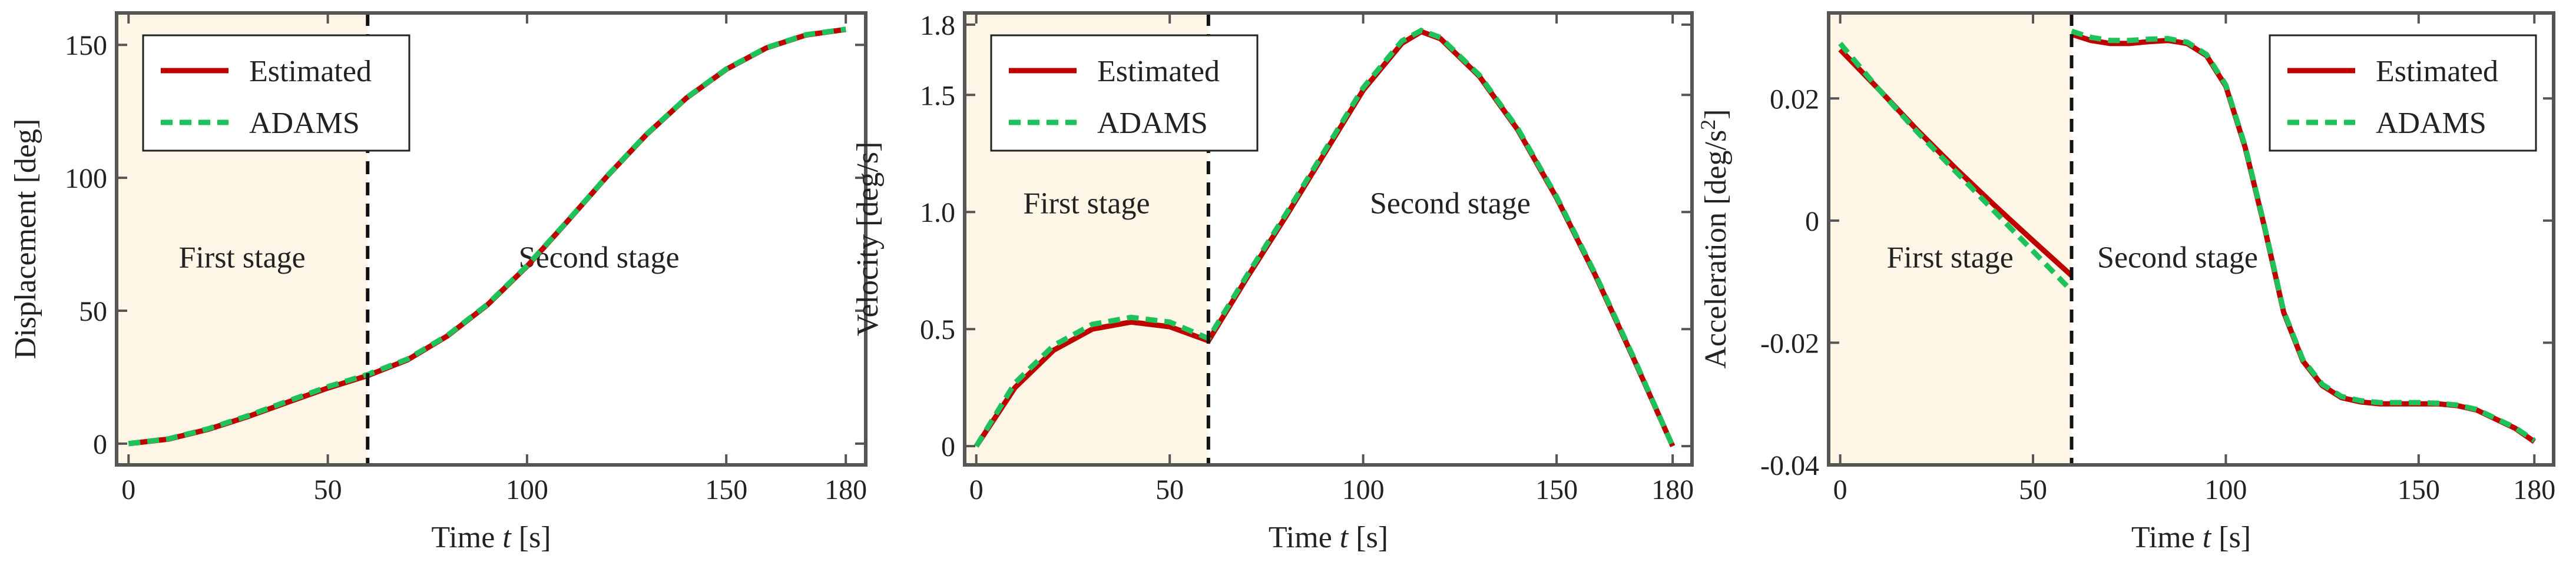 The height and width of the screenshot is (572, 2576). I want to click on y-axis-label: Acceleration [deg/s2], so click(1714, 238).